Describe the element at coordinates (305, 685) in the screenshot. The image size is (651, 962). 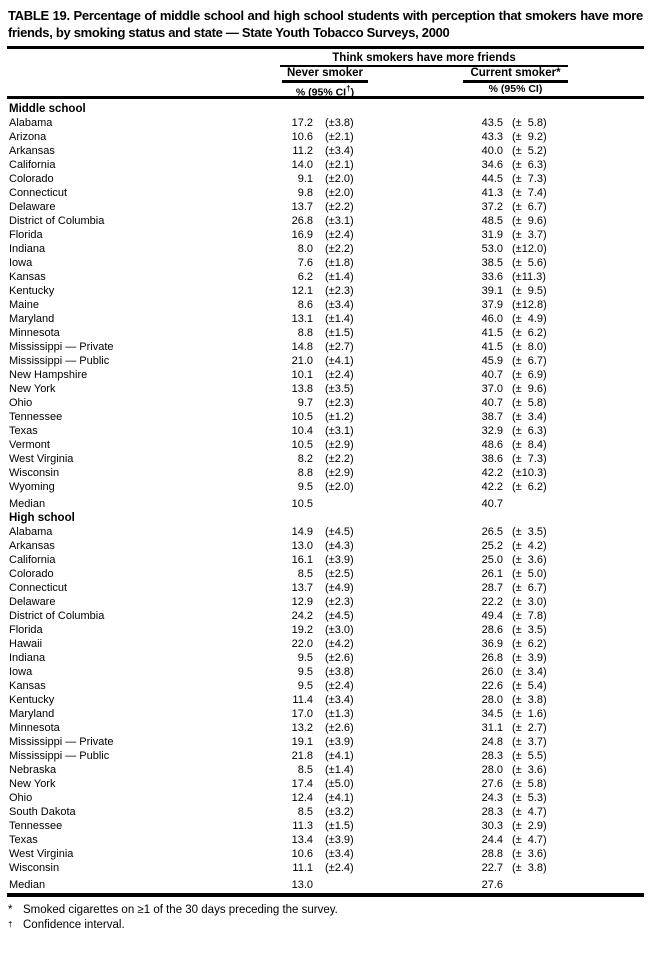
I see `never-smoker-percent: 9.5` at that location.